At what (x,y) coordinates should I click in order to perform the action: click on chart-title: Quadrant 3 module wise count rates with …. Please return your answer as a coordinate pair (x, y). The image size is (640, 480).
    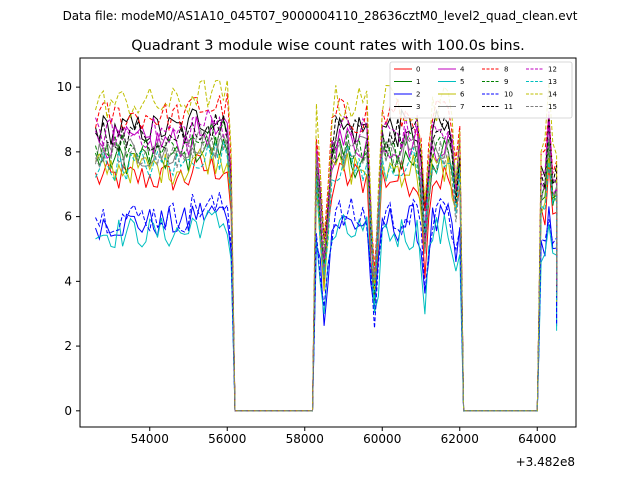
    Looking at the image, I should click on (328, 46).